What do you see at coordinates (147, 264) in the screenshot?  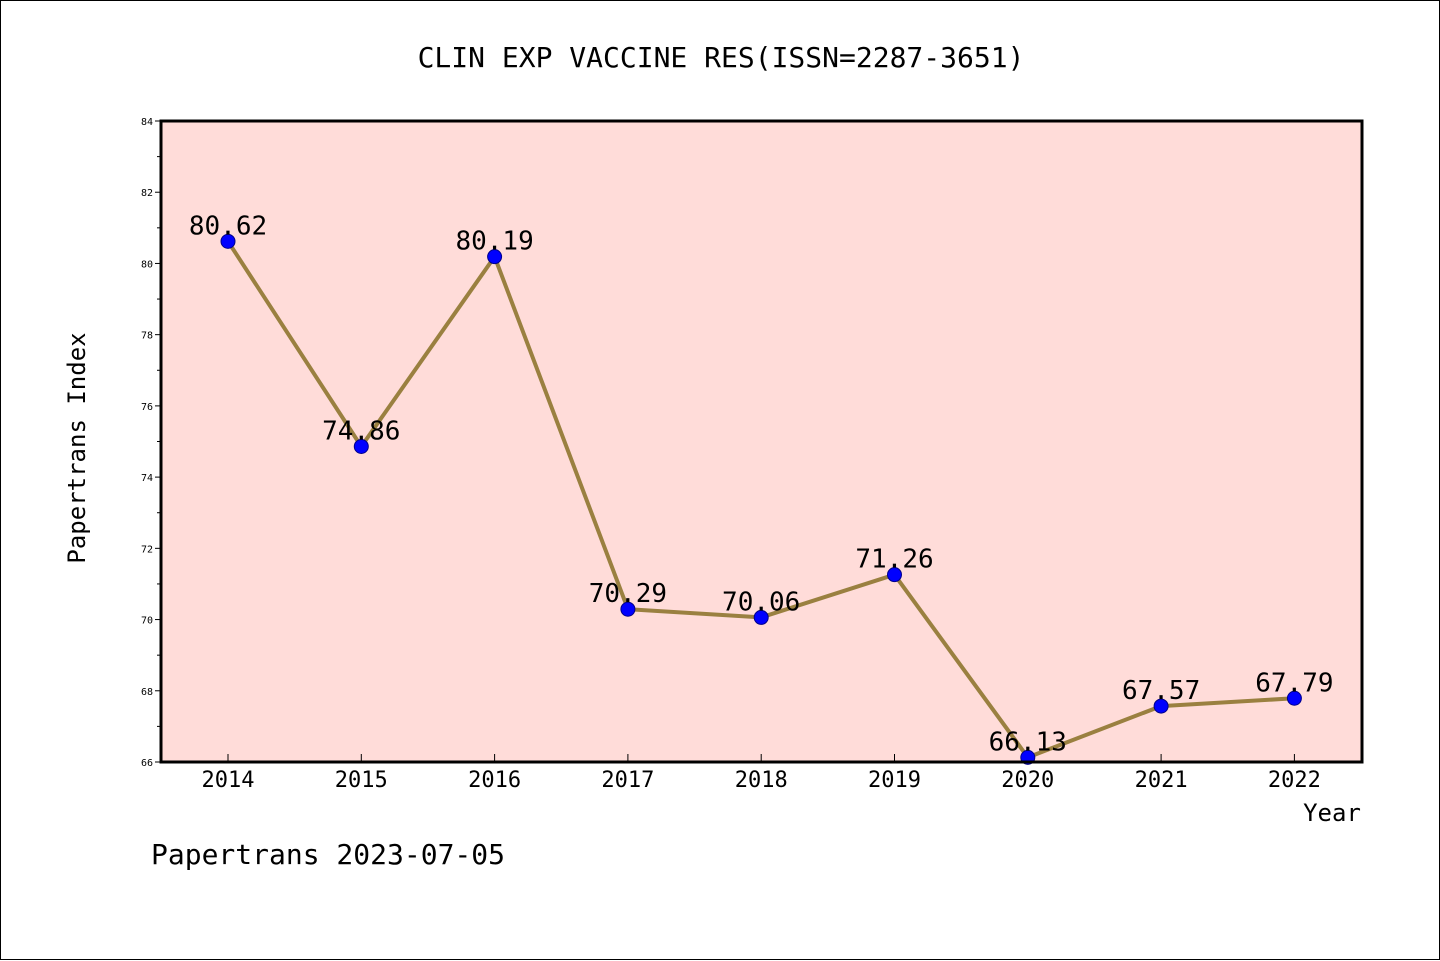 I see `y-tick-label: 80` at bounding box center [147, 264].